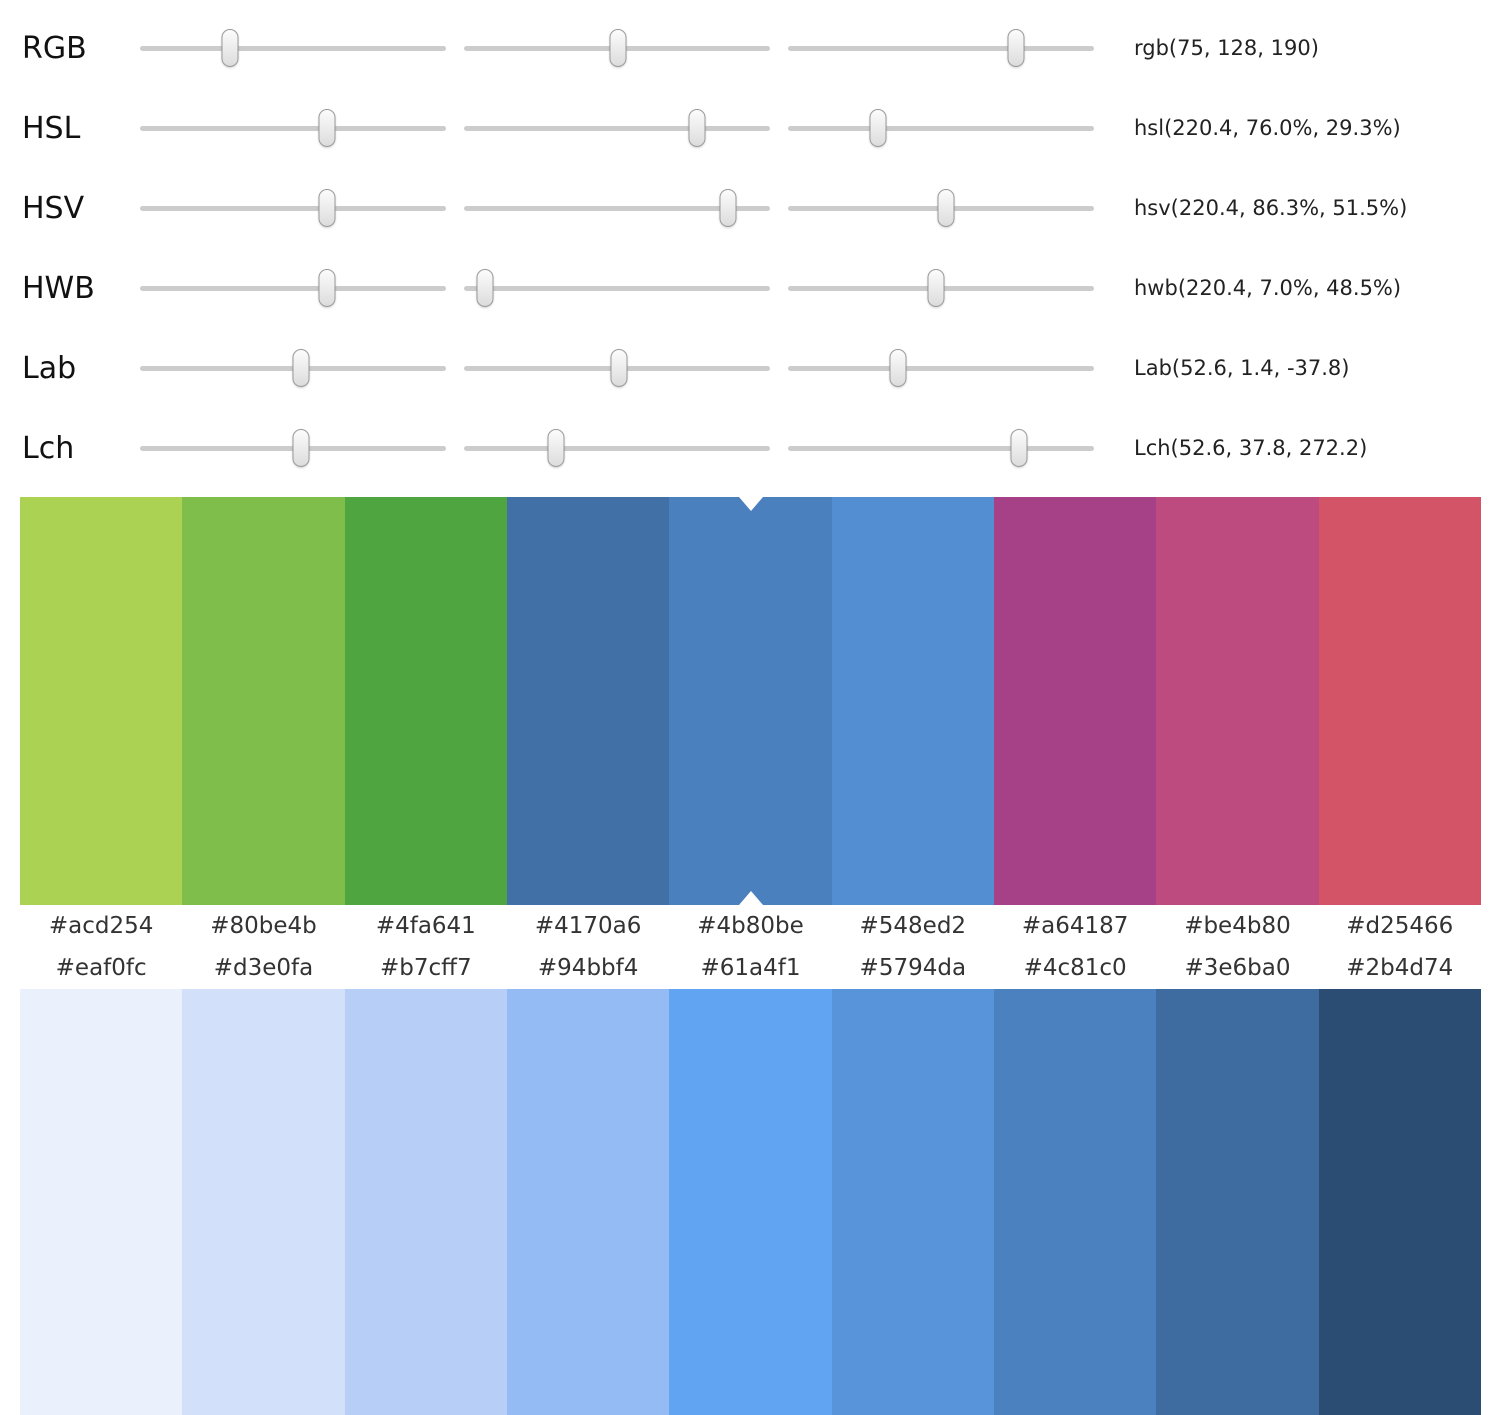  I want to click on swatch-label-bottom-6: #4c81c0, so click(1075, 968).